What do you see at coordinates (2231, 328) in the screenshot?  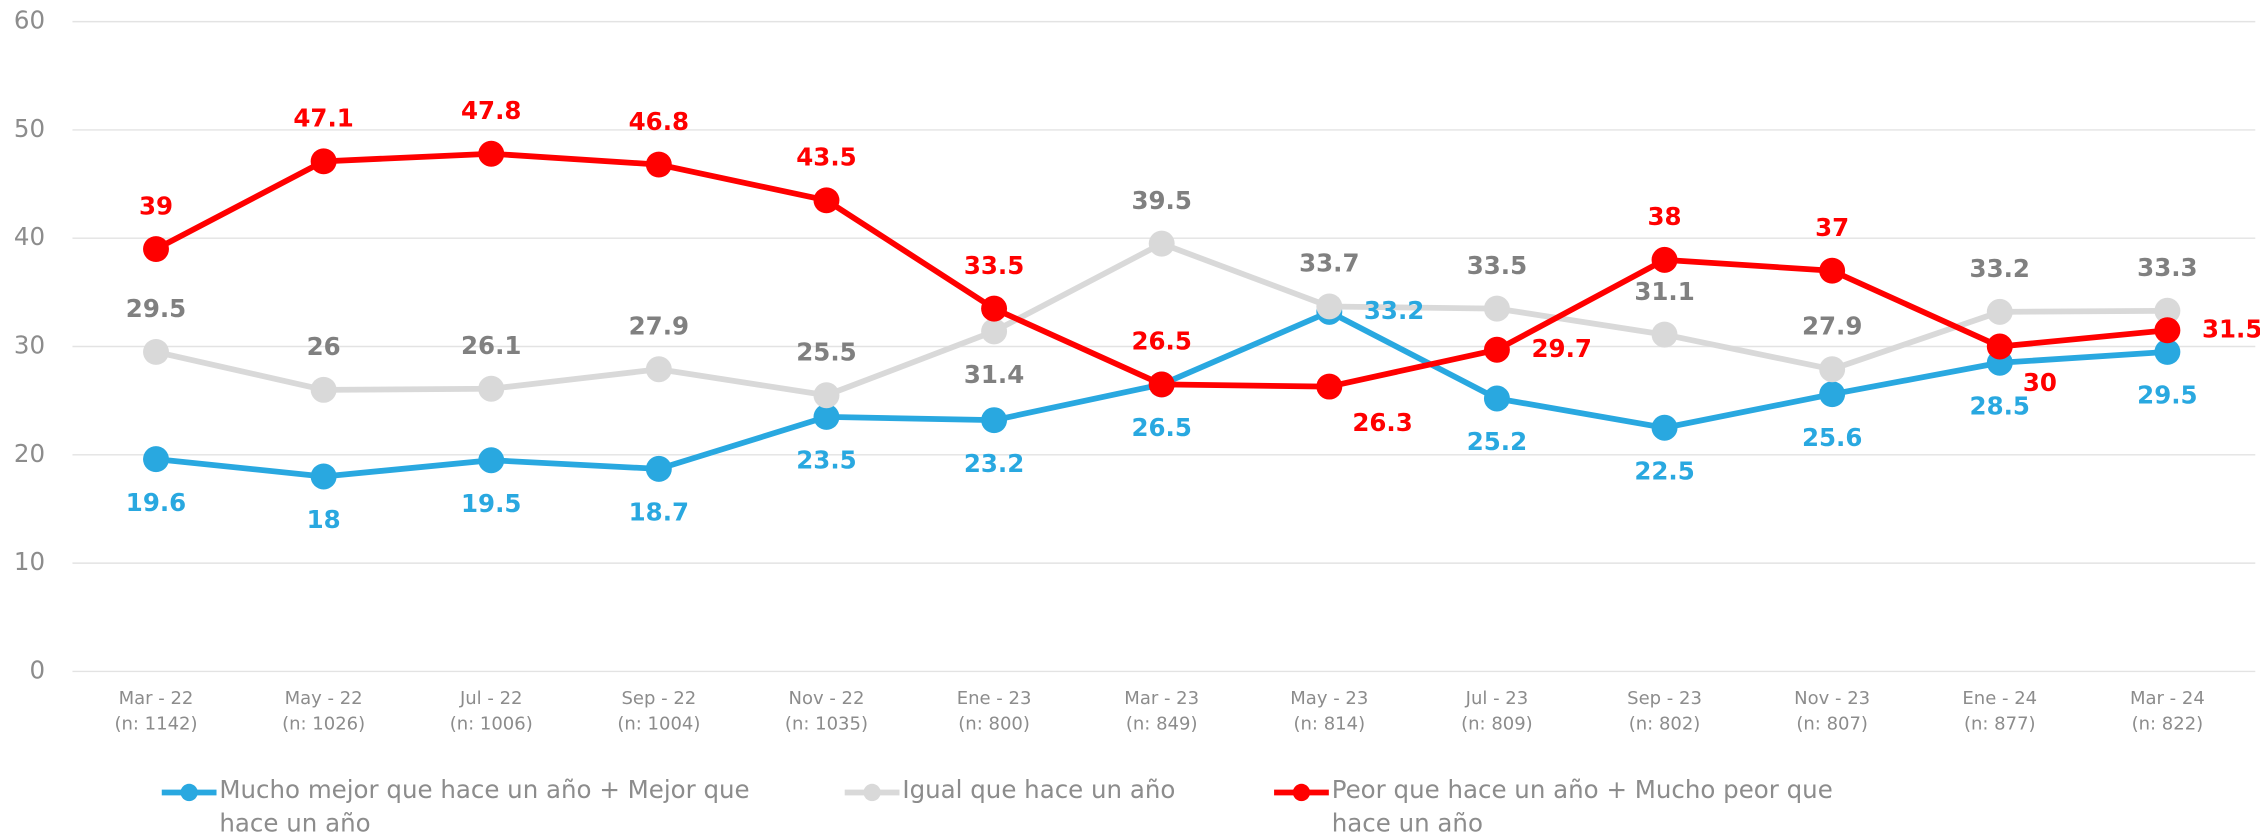 I see `data-label: 31.5` at bounding box center [2231, 328].